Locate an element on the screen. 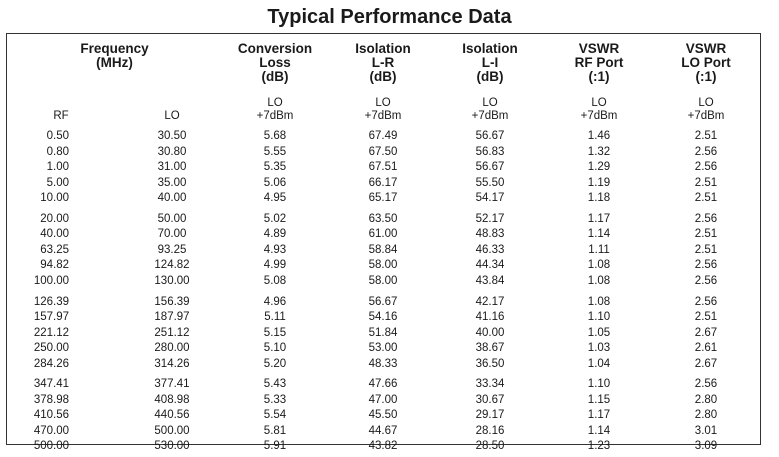  cell-isolation-li: 42.17 is located at coordinates (490, 301).